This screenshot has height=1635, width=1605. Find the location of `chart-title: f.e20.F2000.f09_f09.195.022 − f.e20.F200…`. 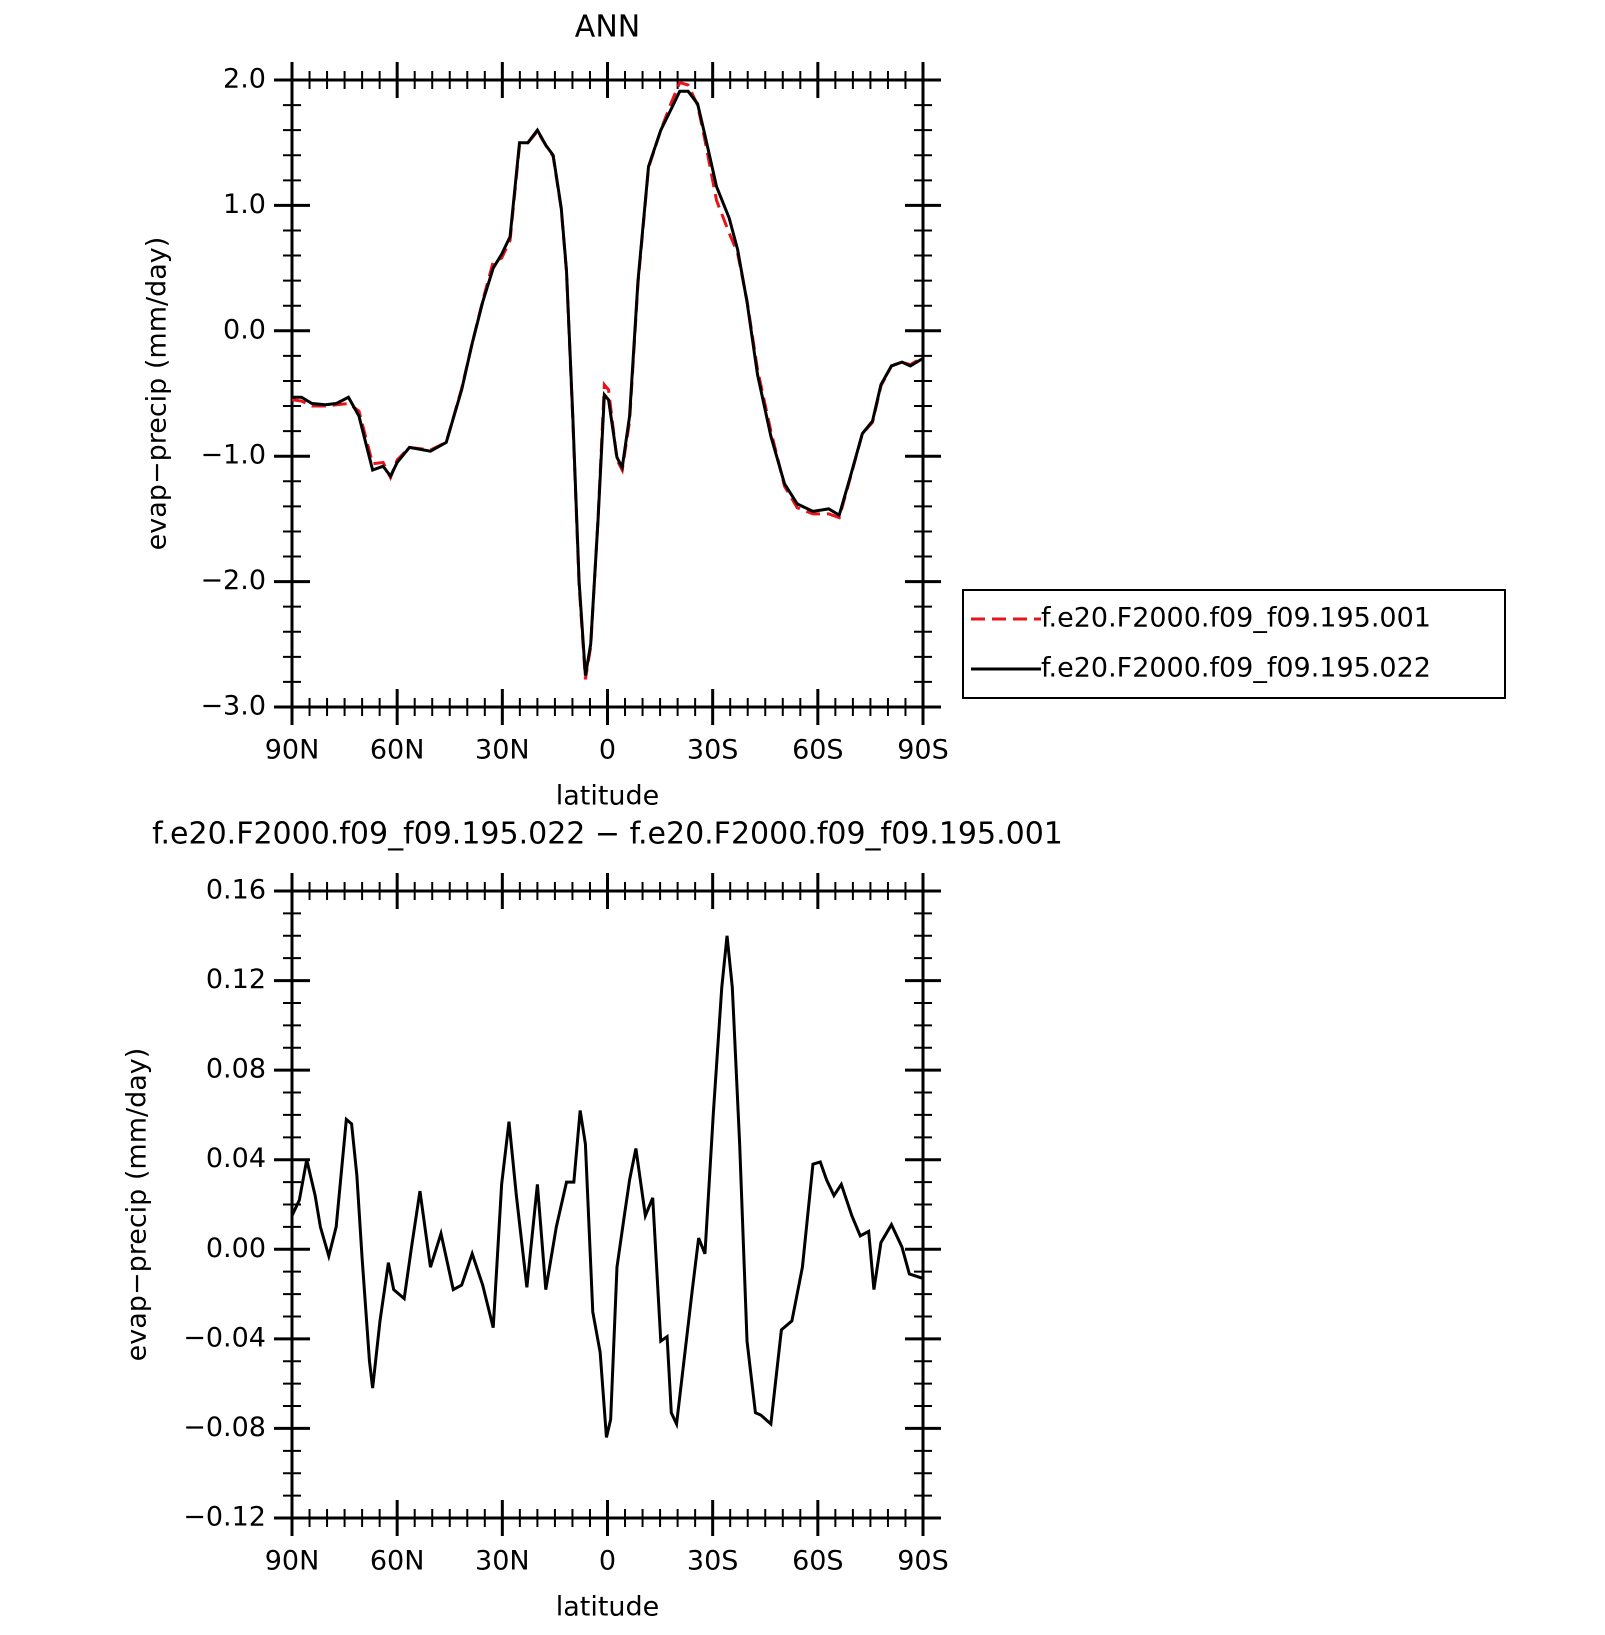

chart-title: f.e20.F2000.f09_f09.195.022 − f.e20.F200… is located at coordinates (607, 834).